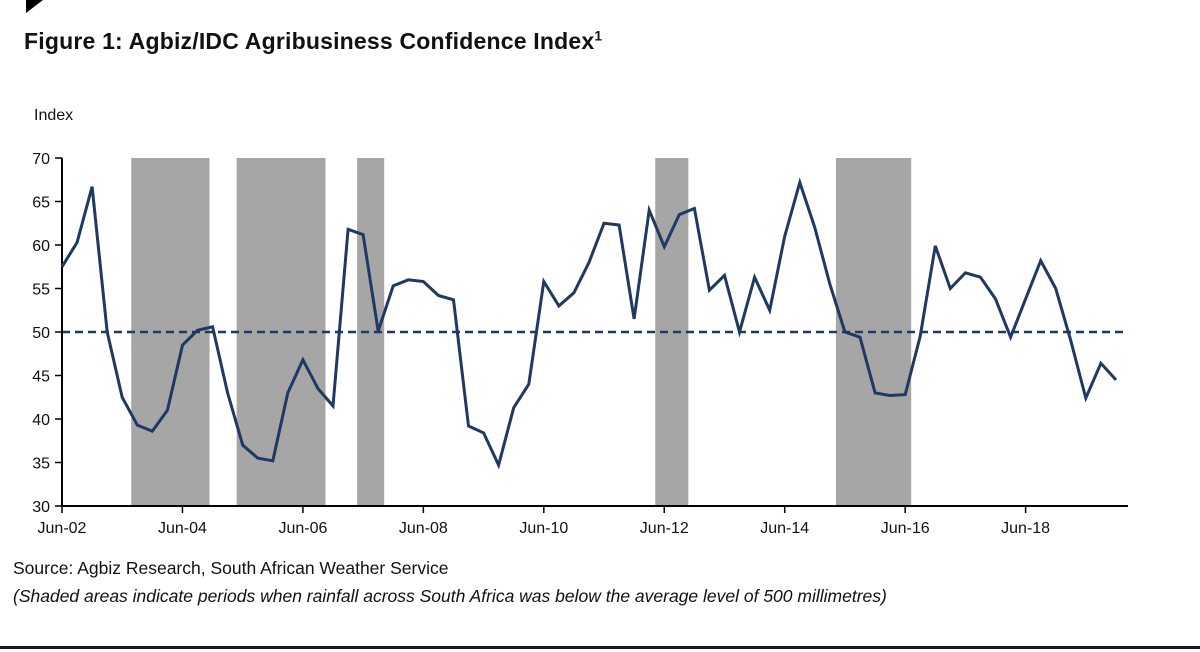 This screenshot has height=652, width=1200. I want to click on x-tick-label: Jun-12, so click(664, 528).